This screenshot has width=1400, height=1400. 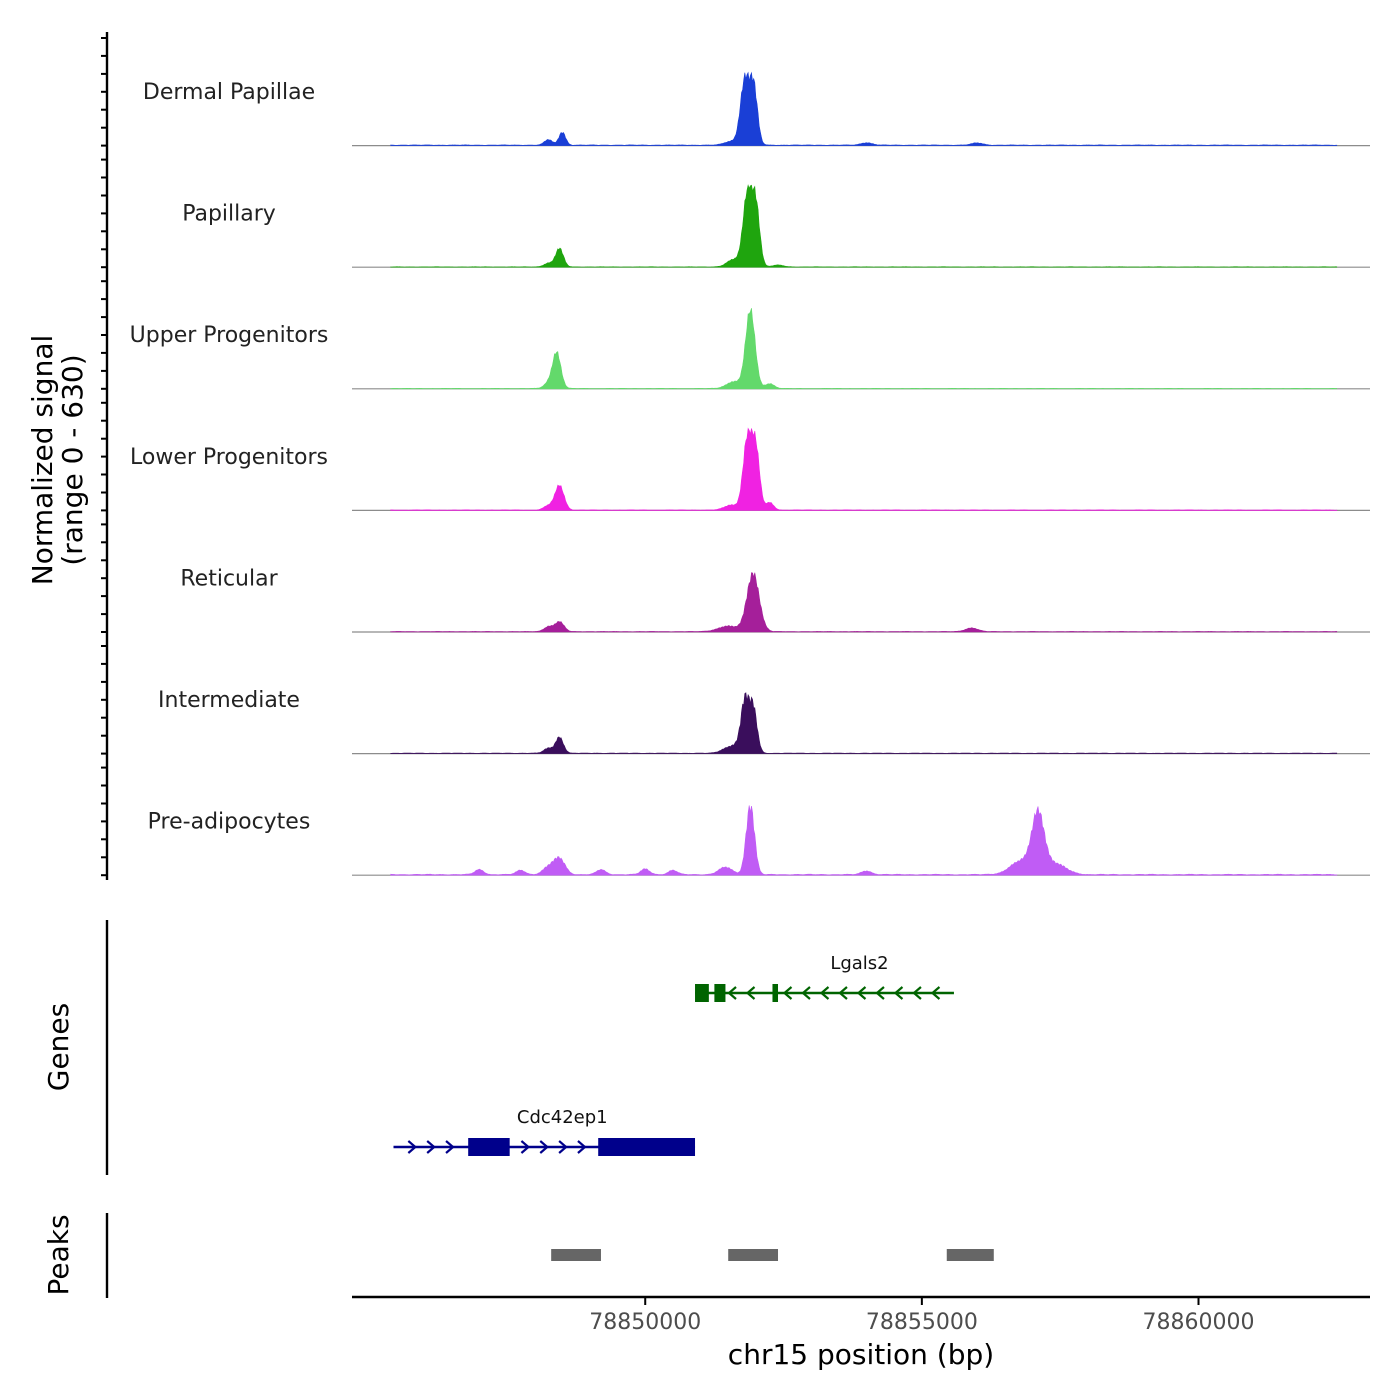 I want to click on track-1: Papillary, so click(x=776, y=226).